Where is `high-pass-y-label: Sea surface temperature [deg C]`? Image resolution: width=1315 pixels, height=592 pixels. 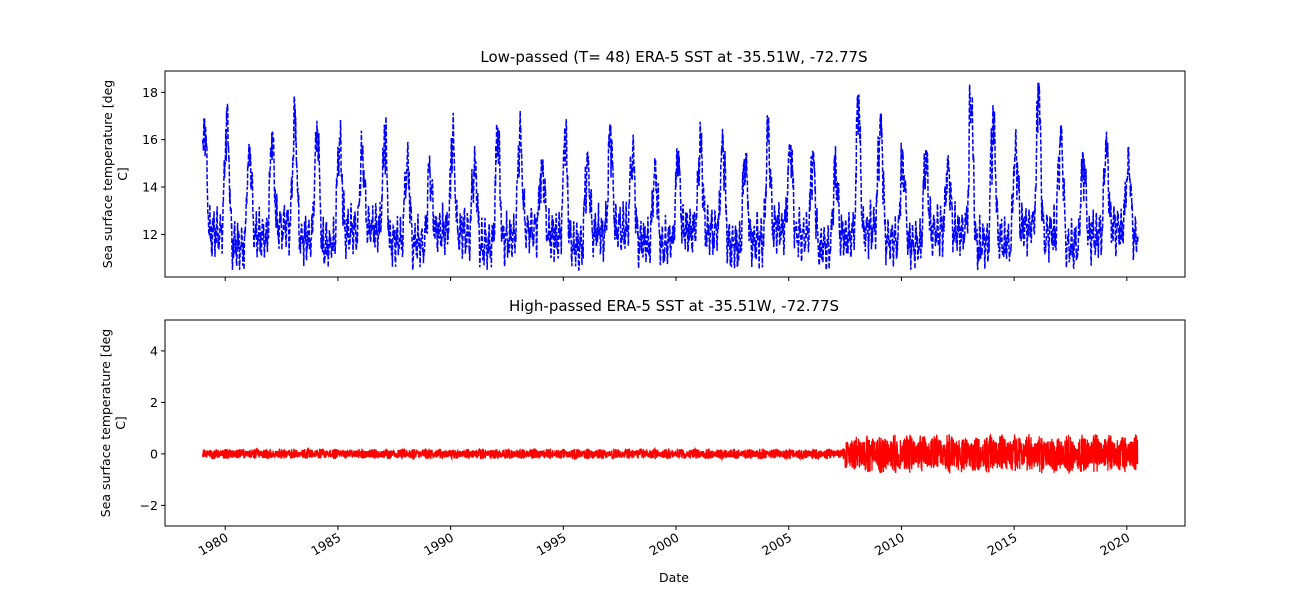 high-pass-y-label: Sea surface temperature [deg C] is located at coordinates (113, 423).